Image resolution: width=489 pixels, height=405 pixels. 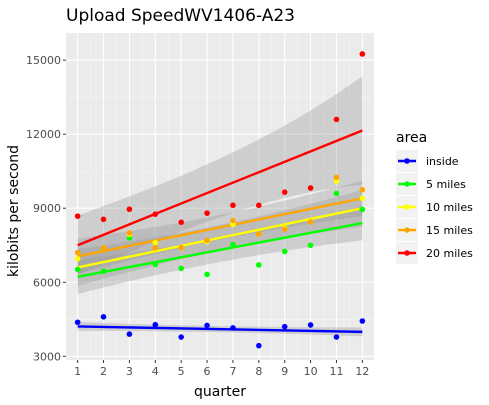 What do you see at coordinates (362, 371) in the screenshot?
I see `x-tick-label: 12` at bounding box center [362, 371].